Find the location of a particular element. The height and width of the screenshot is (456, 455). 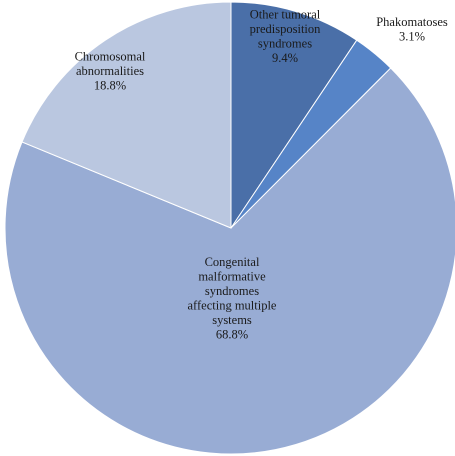

pie-data-label: Other tumoral predisposition syndromes 9.4% is located at coordinates (286, 36).